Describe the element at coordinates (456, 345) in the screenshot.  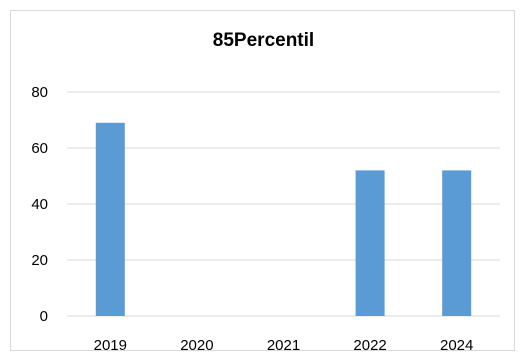
I see `x-tick-label: 2024` at that location.